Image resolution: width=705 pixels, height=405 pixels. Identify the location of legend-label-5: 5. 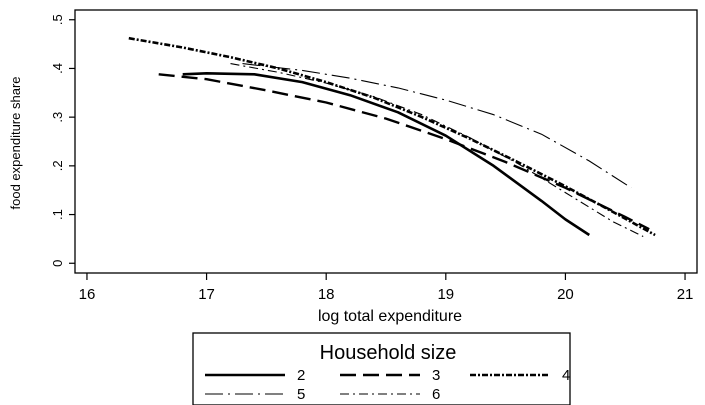
(301, 394).